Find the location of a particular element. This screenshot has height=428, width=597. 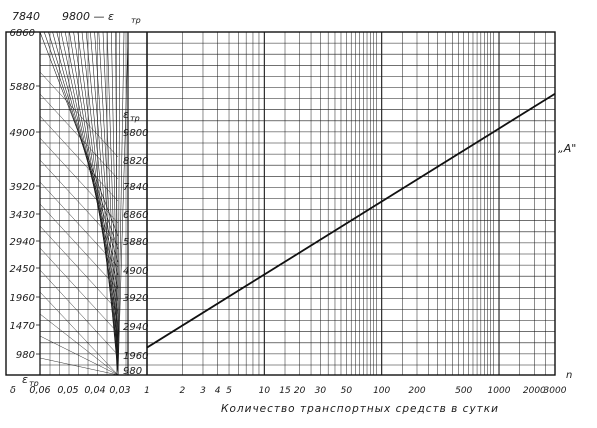

left-axis-label: ε is located at coordinates (25, 379).